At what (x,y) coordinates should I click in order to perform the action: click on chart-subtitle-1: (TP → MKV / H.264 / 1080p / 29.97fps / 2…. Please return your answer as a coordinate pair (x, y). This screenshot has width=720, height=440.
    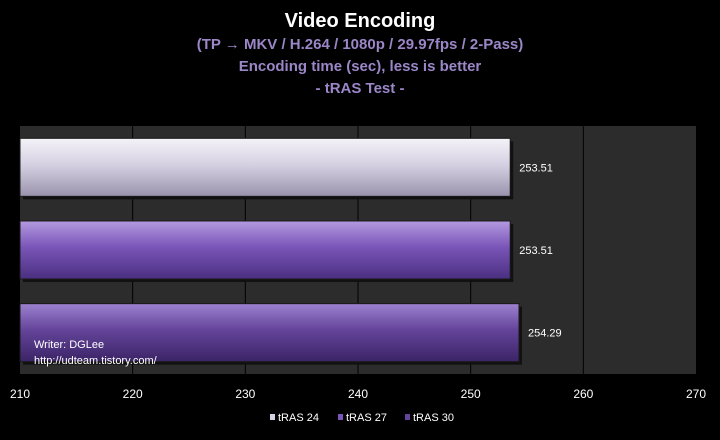
    Looking at the image, I should click on (360, 44).